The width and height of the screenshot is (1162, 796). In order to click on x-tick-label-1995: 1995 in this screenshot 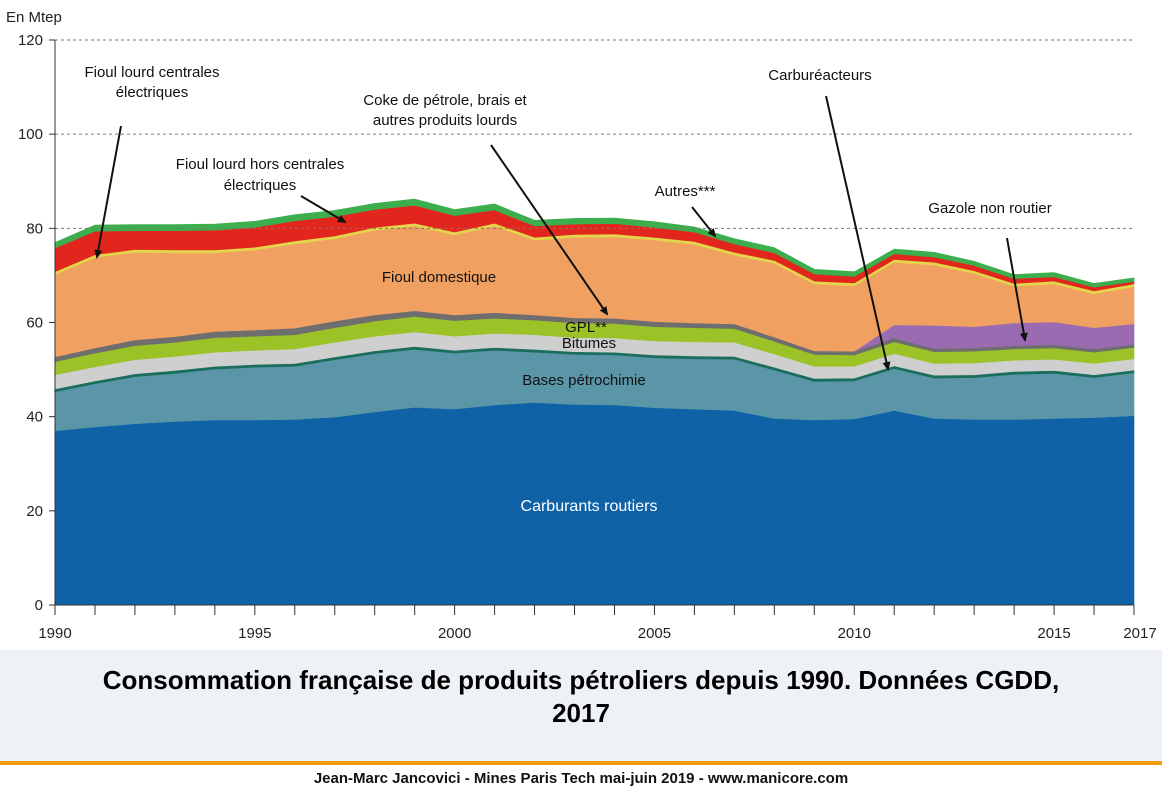, I will do `click(254, 633)`.